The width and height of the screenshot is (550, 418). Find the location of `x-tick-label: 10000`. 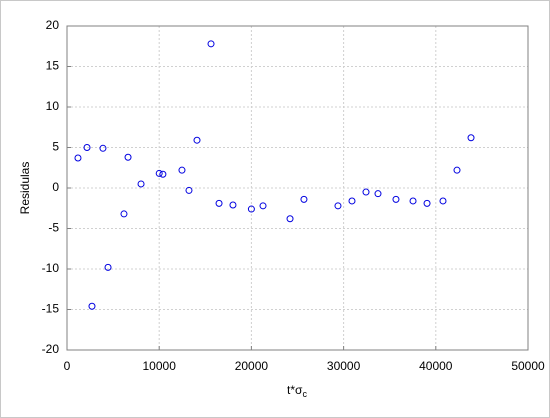

x-tick-label: 10000 is located at coordinates (160, 366).